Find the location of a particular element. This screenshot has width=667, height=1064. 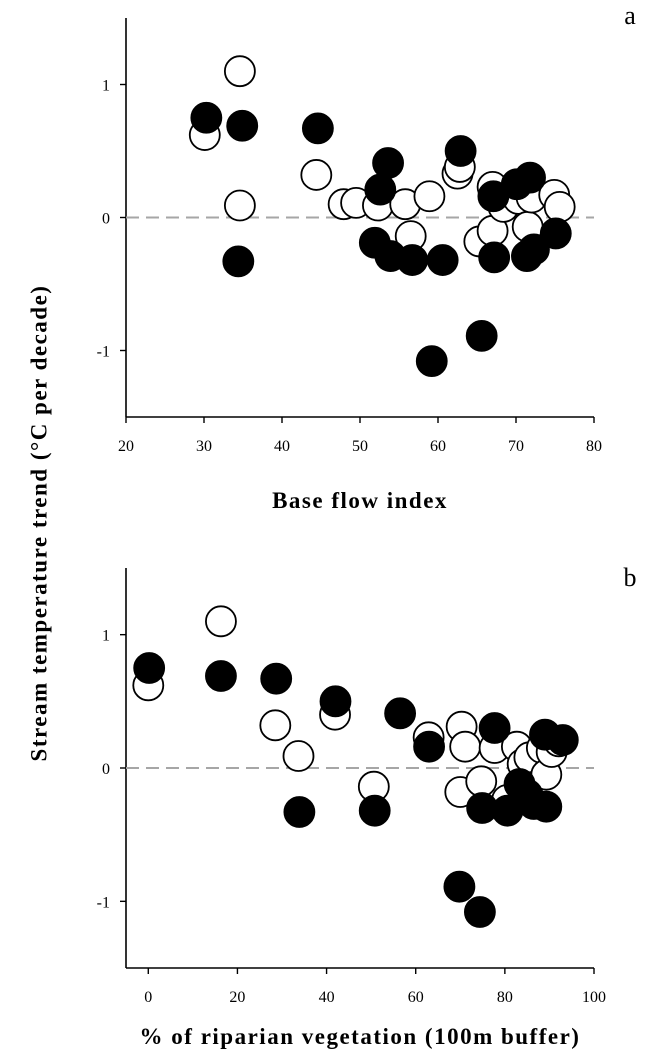

x-axis-label: % of riparian vegetation (100m buffer) is located at coordinates (360, 1036).